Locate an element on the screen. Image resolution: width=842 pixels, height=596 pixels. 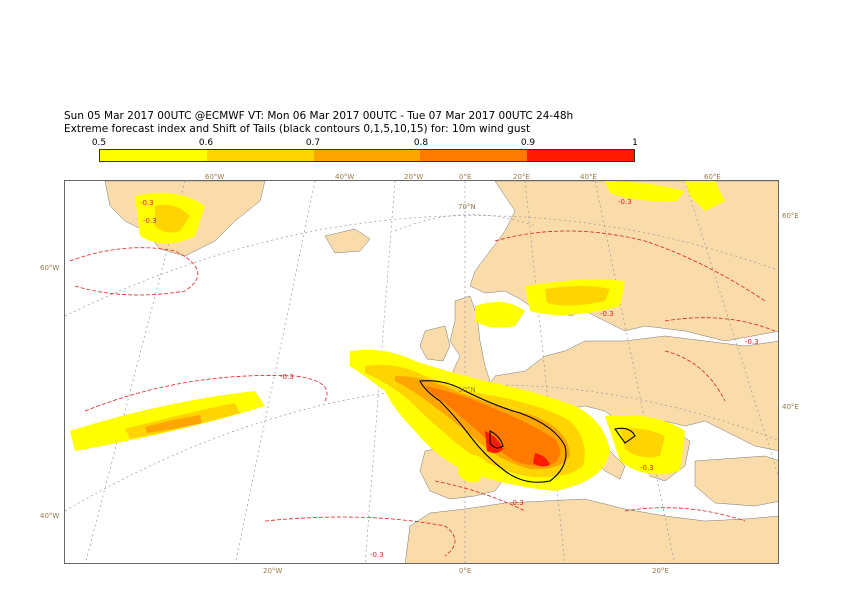
legend-band-0.6-0.7 is located at coordinates (260, 155).